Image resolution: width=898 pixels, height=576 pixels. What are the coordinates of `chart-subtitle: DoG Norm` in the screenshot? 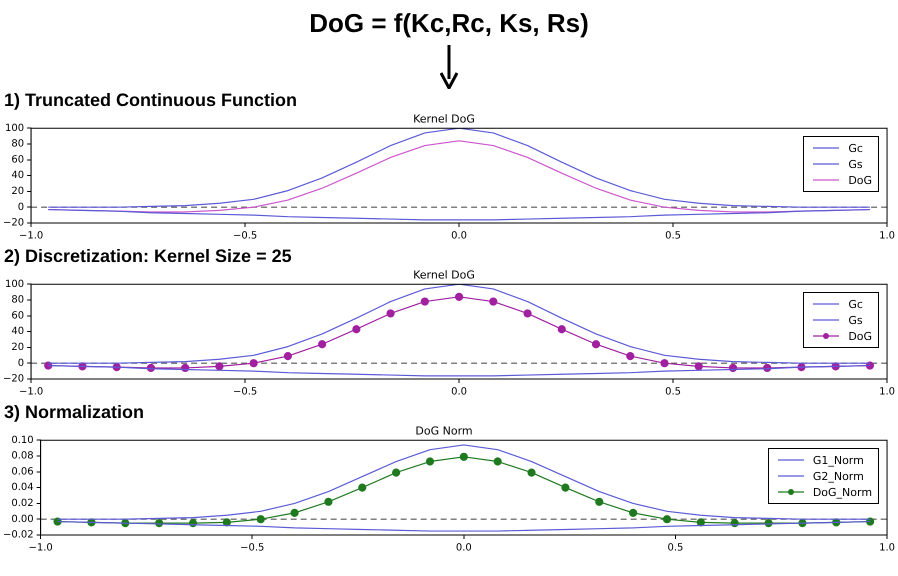 It's located at (444, 431).